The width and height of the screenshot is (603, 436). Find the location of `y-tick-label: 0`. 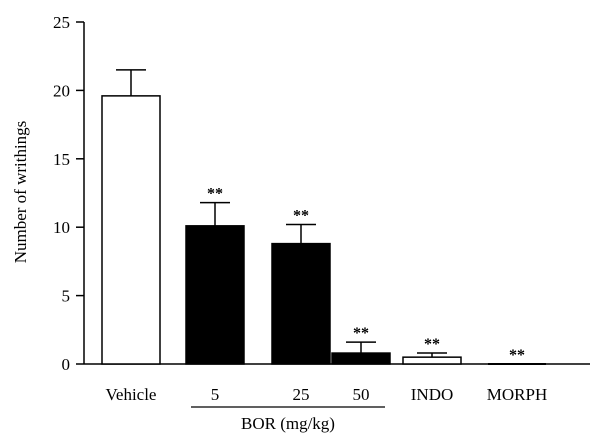

y-tick-label: 0 is located at coordinates (66, 364).